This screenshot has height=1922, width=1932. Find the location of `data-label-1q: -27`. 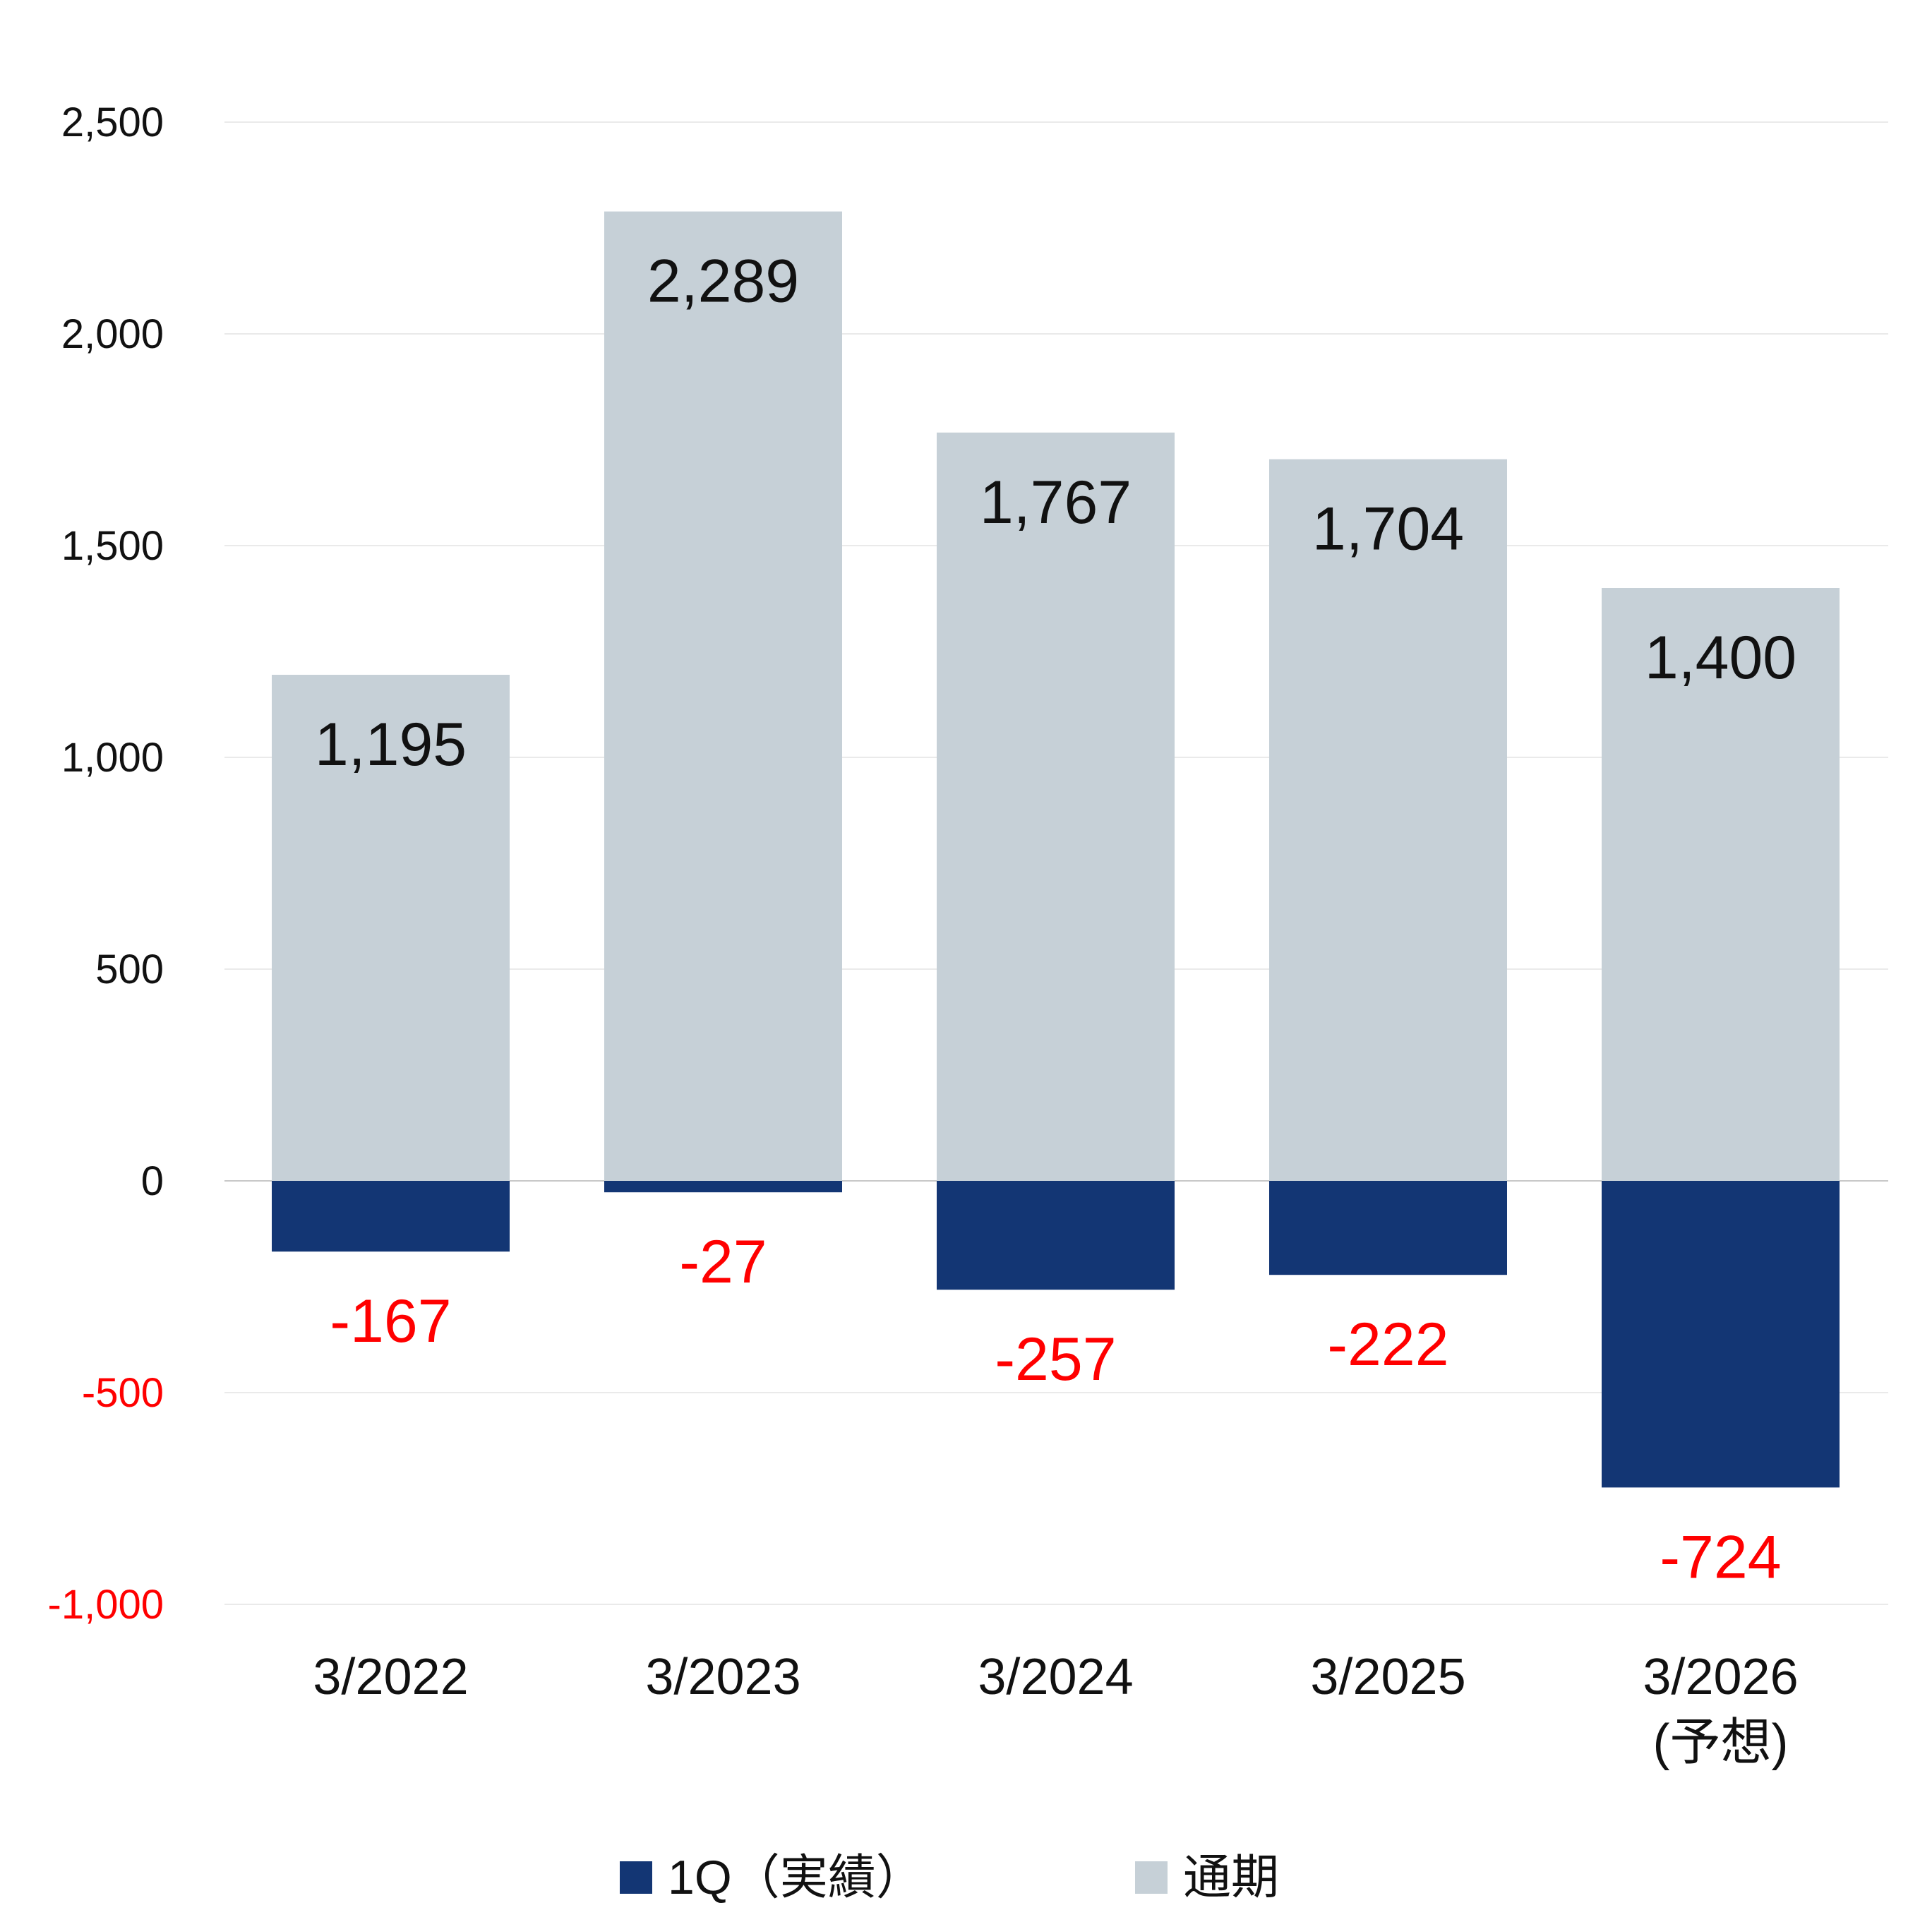

data-label-1q: -27 is located at coordinates (723, 1262).